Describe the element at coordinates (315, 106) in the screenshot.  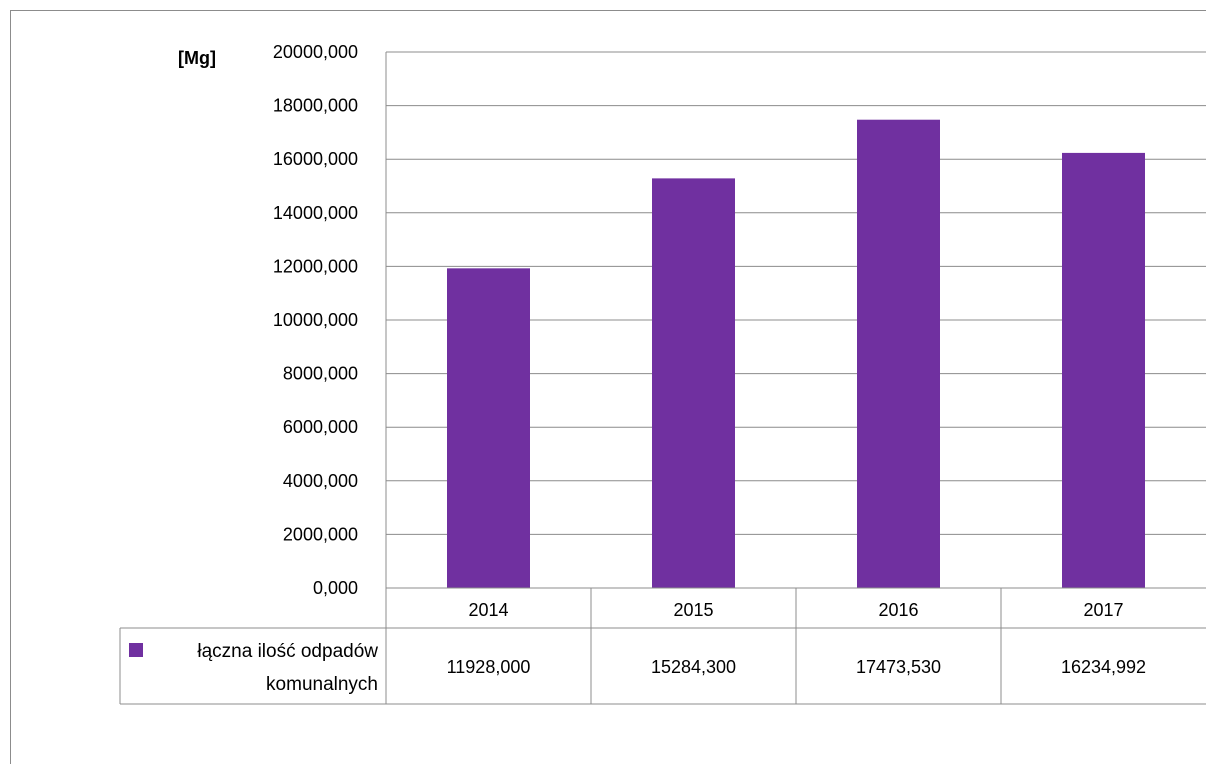
I see `y-tick-label: 18000,000` at that location.